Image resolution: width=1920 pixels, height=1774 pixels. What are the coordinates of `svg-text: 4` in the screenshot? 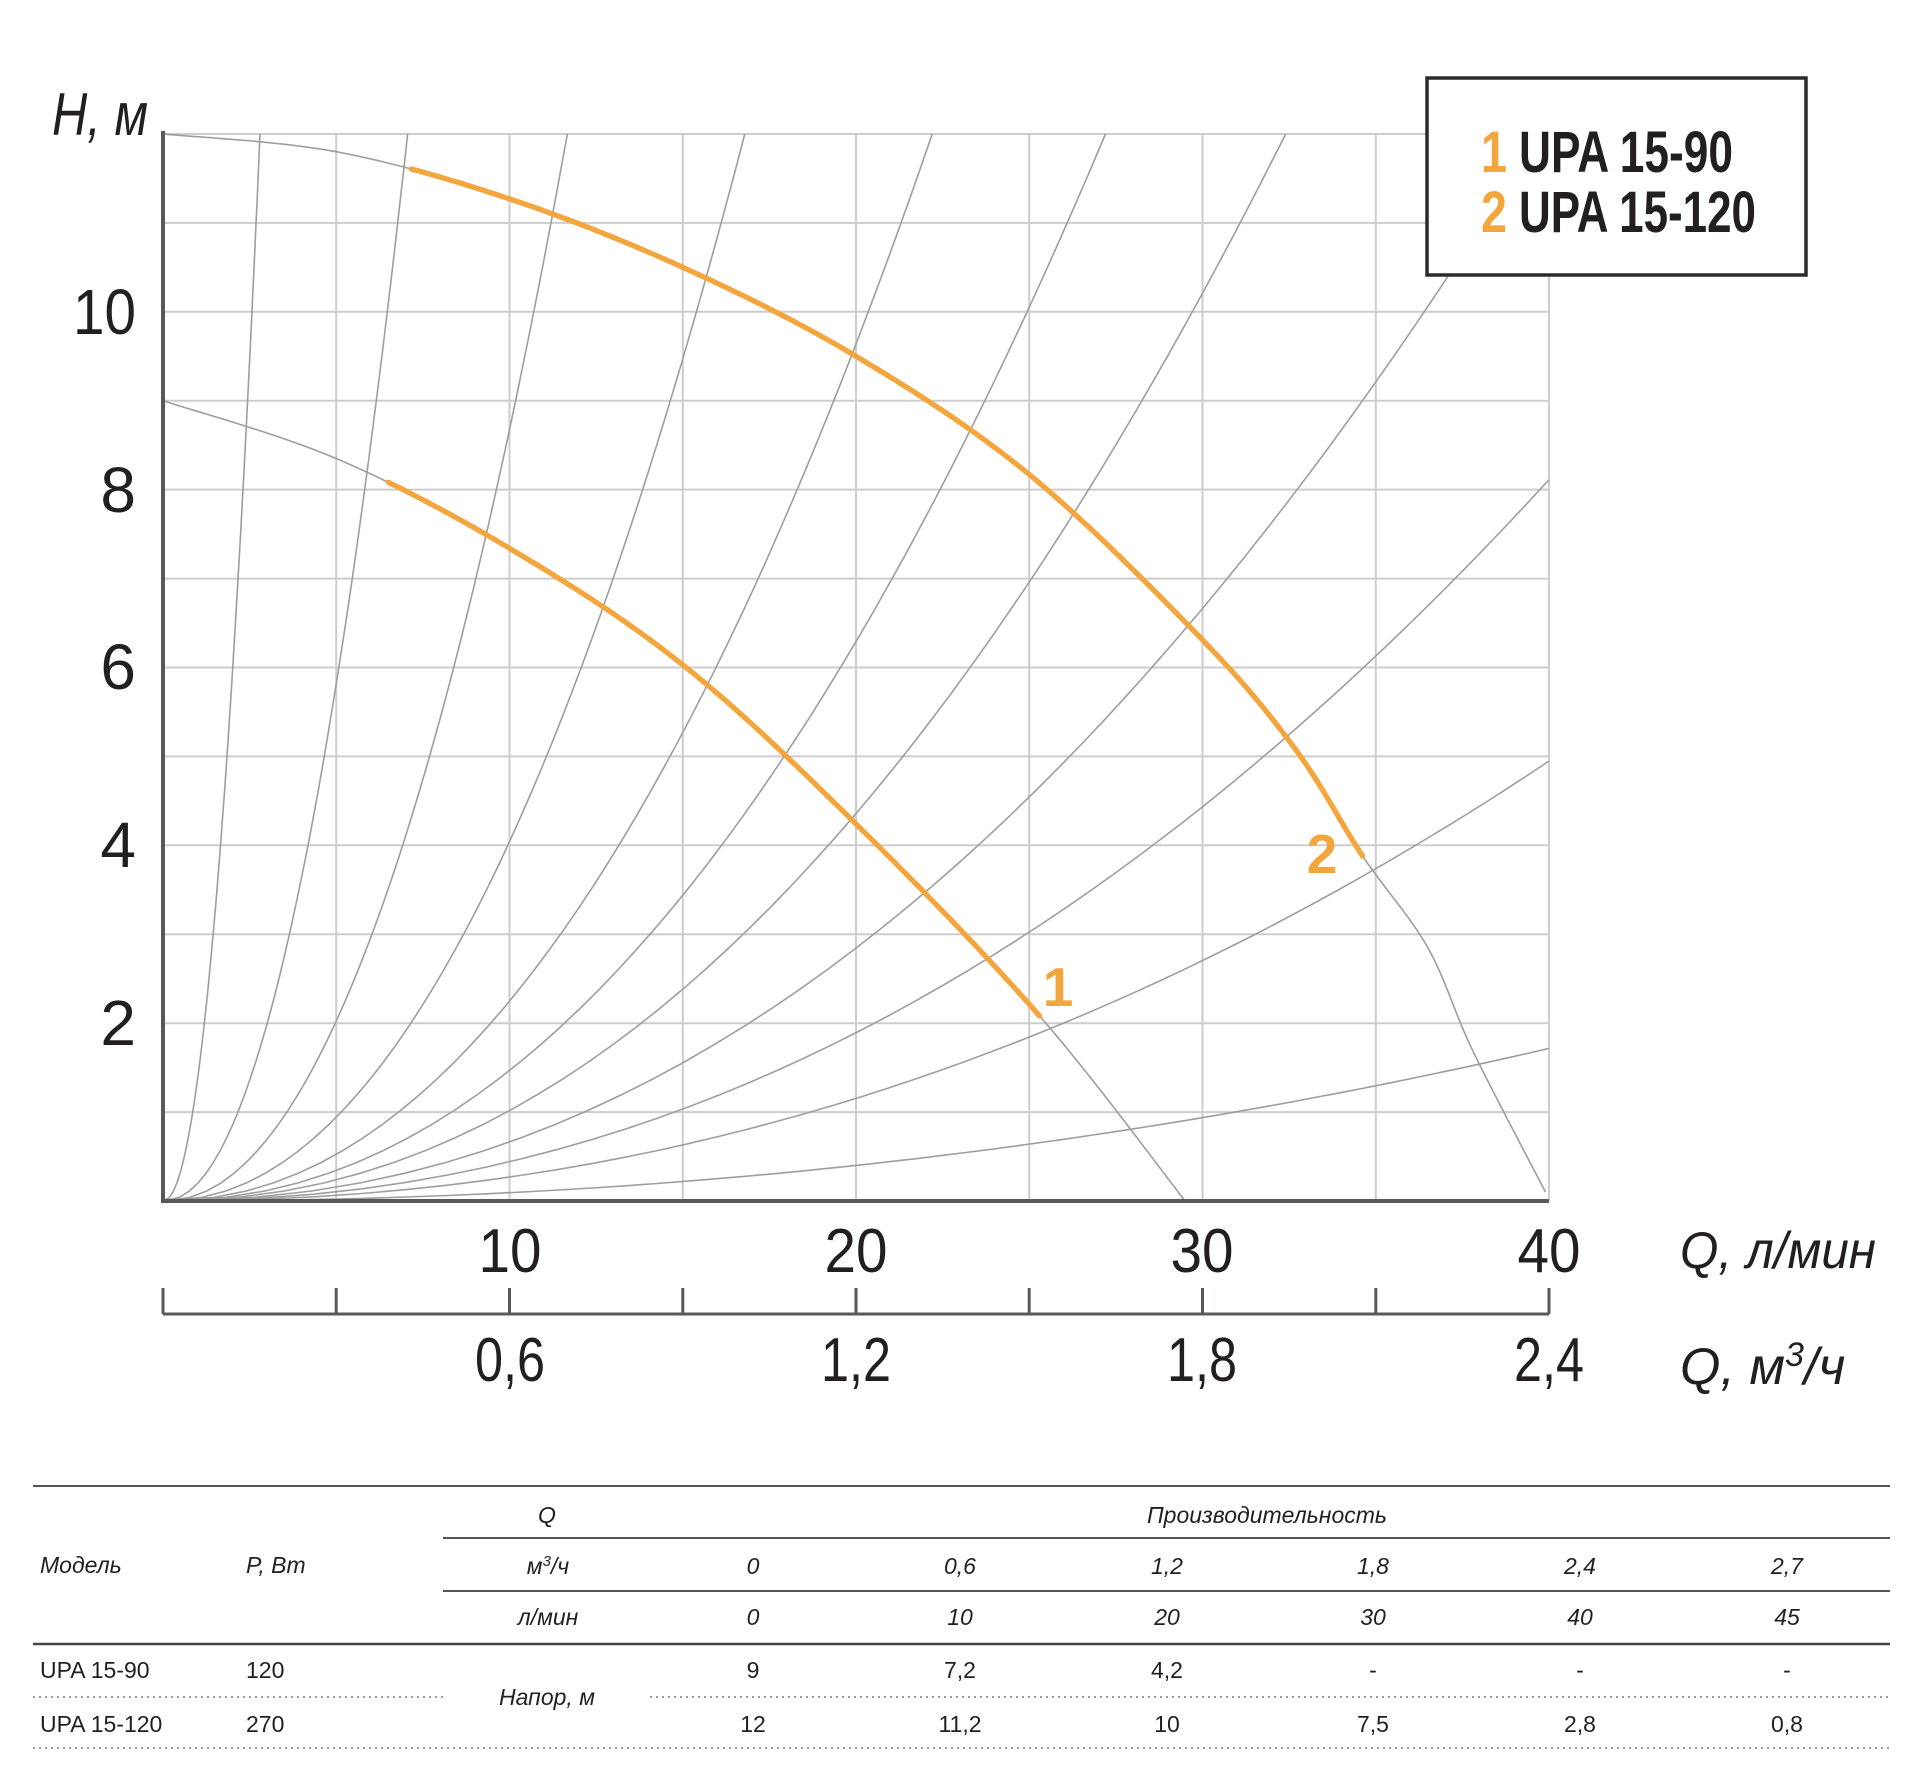 It's located at (118, 845).